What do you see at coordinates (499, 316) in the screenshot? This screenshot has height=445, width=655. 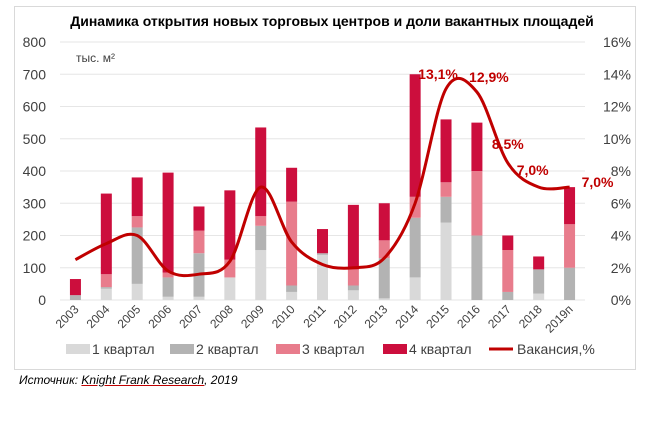 I see `x-tick-label: 2017` at bounding box center [499, 316].